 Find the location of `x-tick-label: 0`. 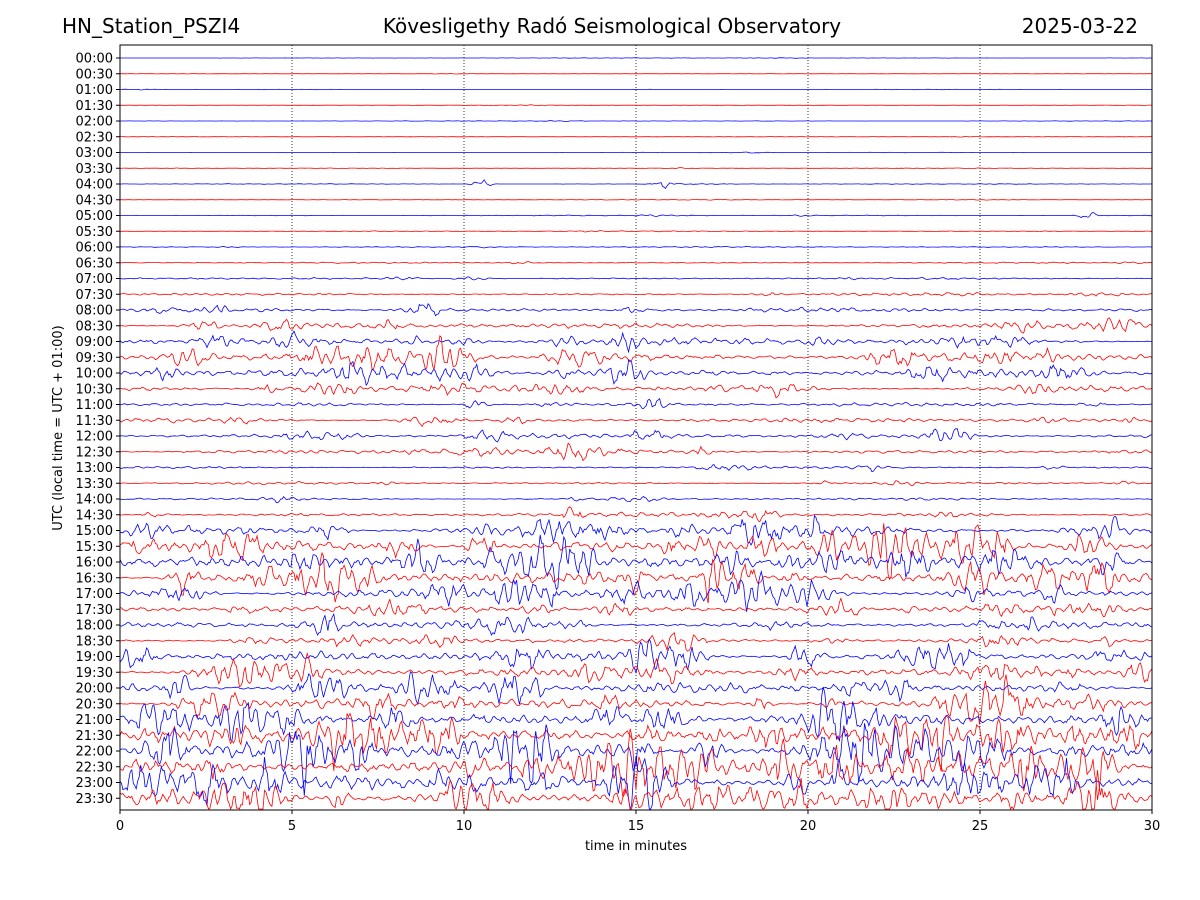

x-tick-label: 0 is located at coordinates (120, 826).